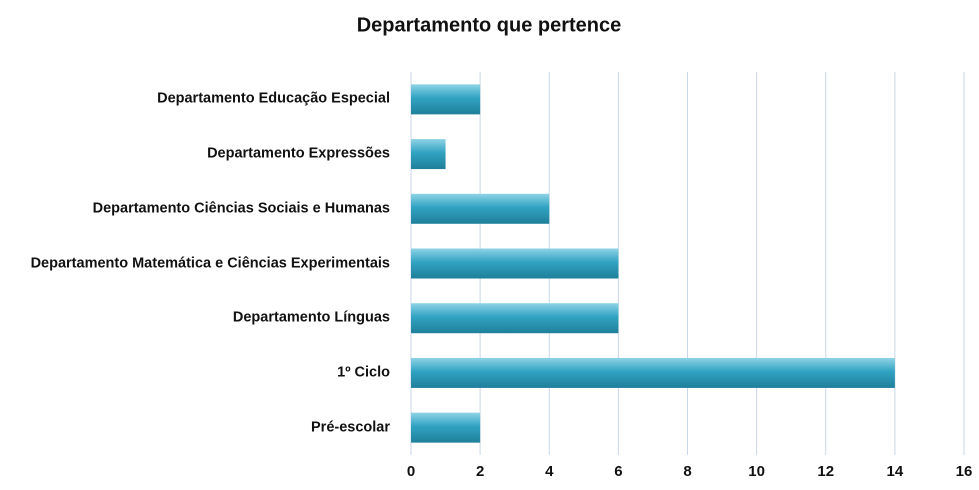 Image resolution: width=979 pixels, height=490 pixels. I want to click on y-tick-label: Departamento Expressões, so click(298, 153).